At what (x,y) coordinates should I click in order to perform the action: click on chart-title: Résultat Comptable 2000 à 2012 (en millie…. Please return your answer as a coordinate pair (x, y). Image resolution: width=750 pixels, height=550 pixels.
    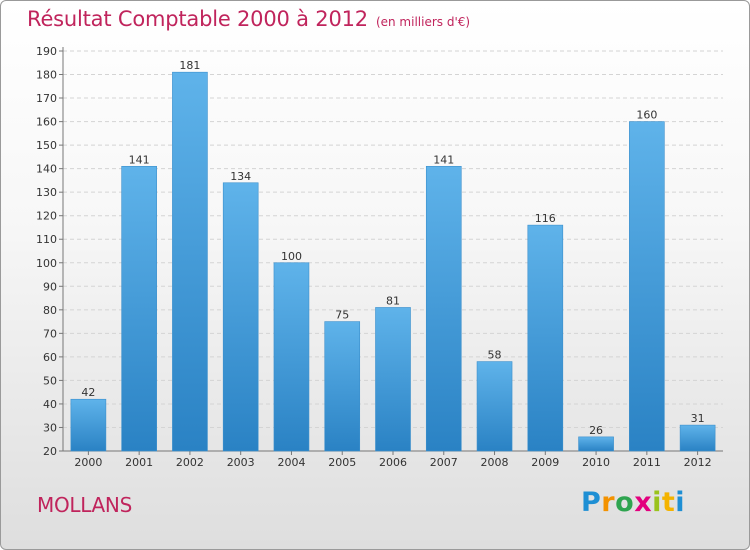
    Looking at the image, I should click on (248, 19).